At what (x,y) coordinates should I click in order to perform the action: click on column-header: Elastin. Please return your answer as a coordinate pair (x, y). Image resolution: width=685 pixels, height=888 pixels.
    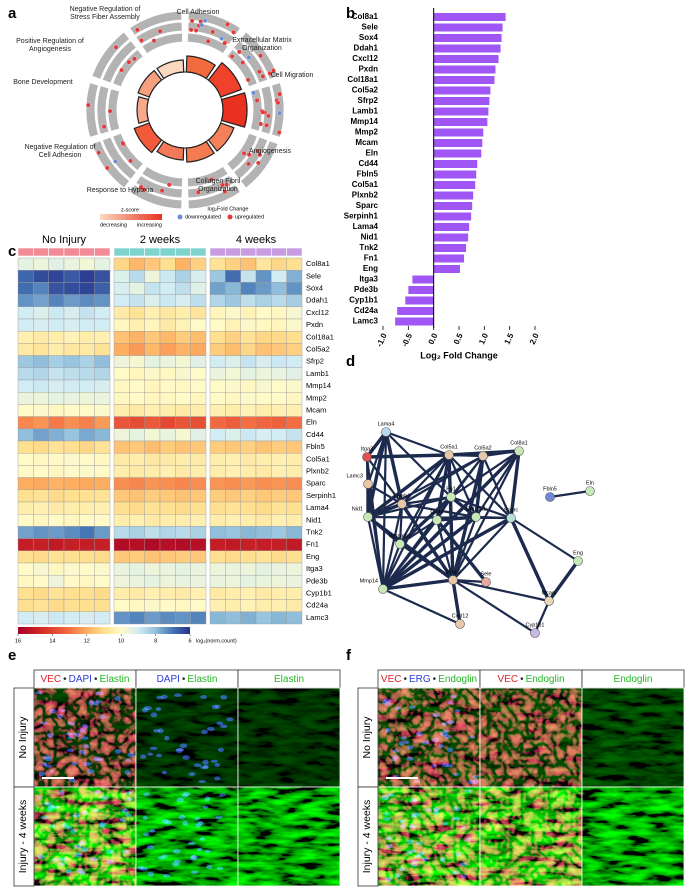
    Looking at the image, I should click on (289, 679).